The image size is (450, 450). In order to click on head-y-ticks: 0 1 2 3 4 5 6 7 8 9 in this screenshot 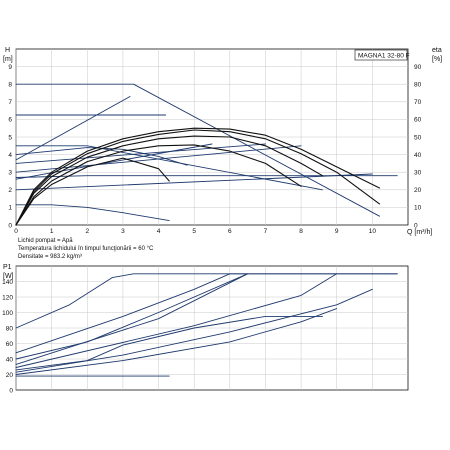, I will do `click(10, 146)`.